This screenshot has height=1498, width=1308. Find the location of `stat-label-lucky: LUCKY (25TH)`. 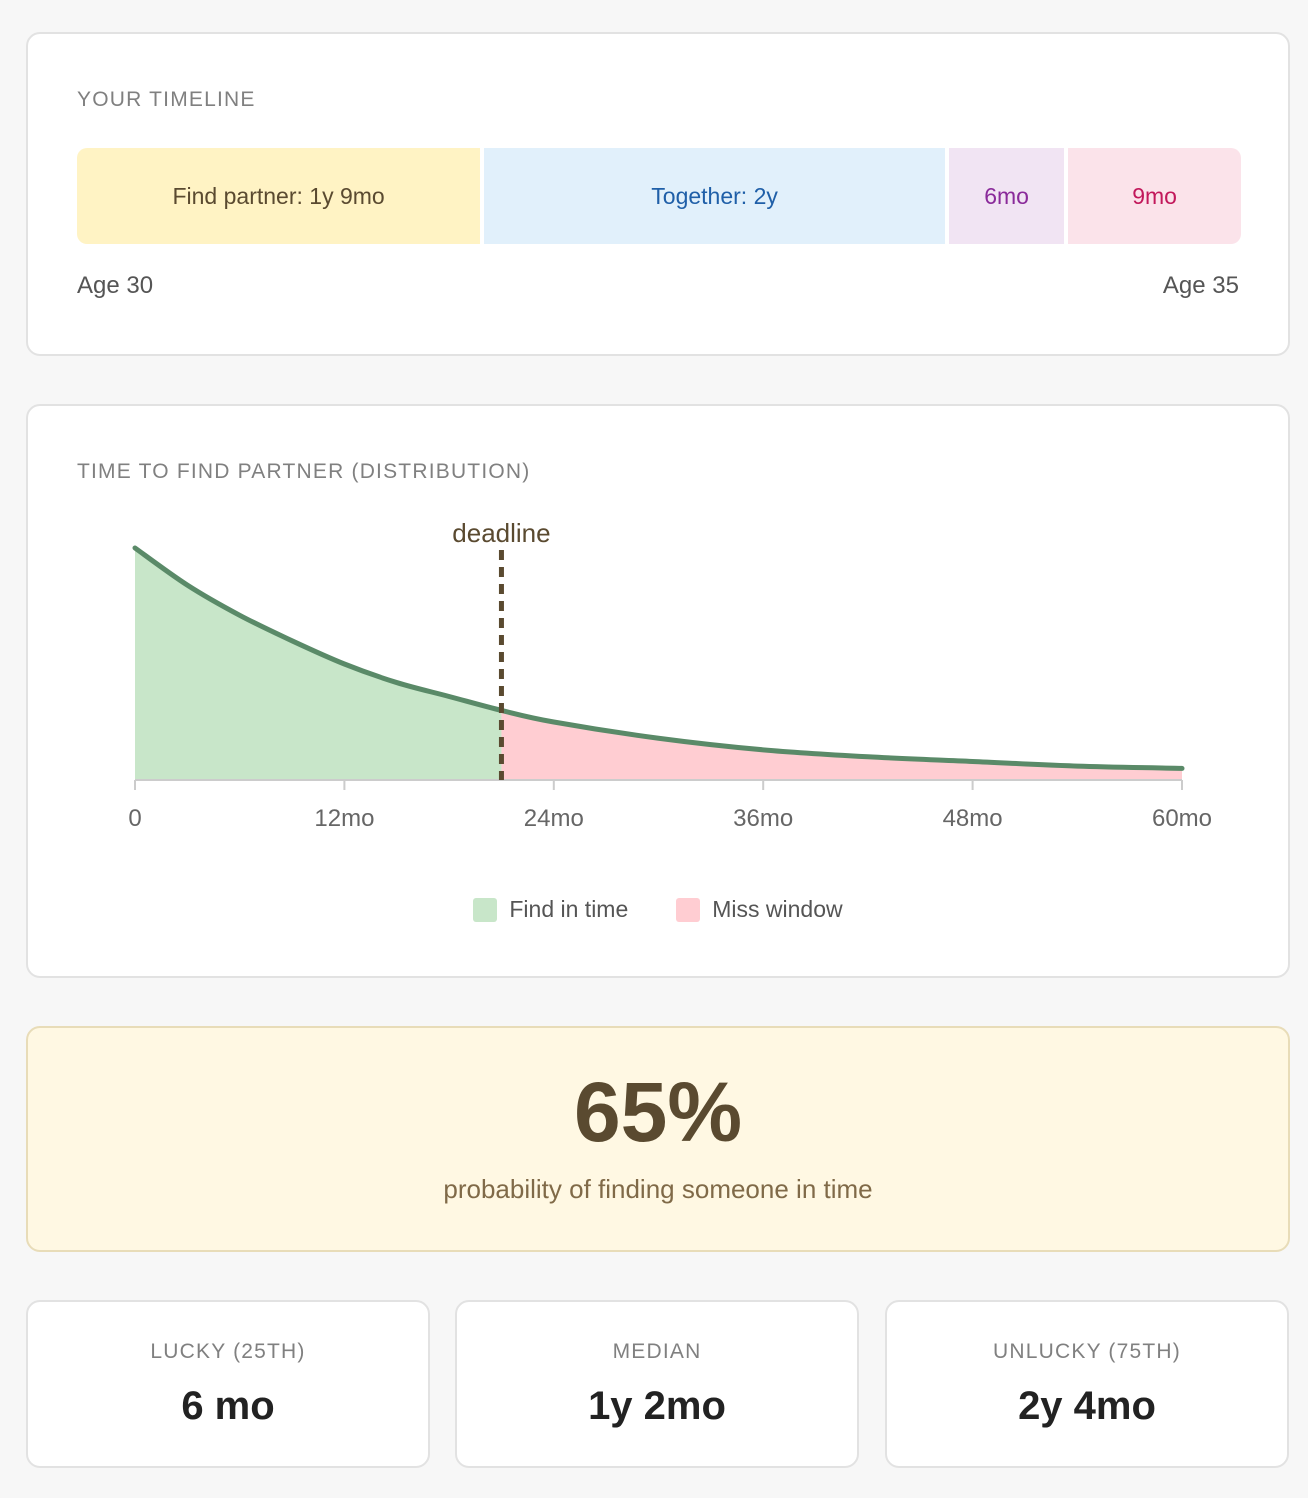

stat-label-lucky: LUCKY (25TH) is located at coordinates (228, 1351).